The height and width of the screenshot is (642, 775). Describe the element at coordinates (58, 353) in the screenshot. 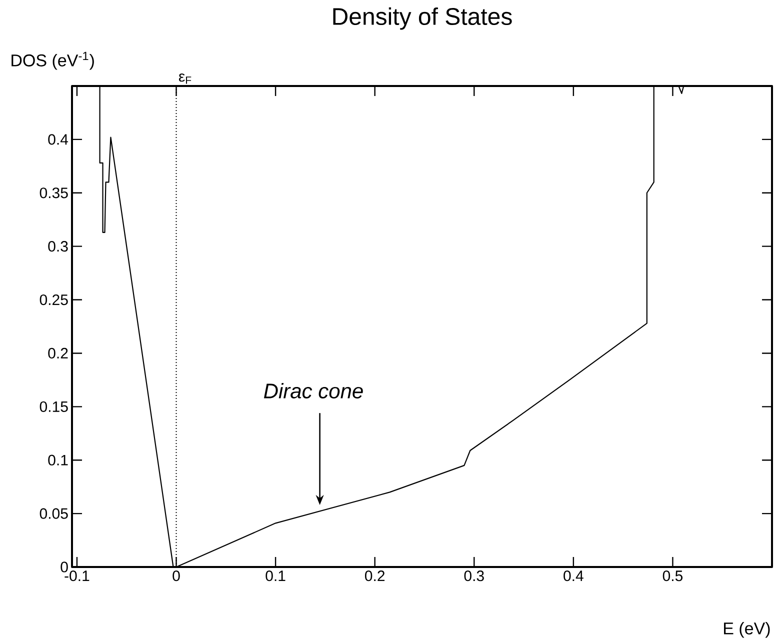

I see `y-tick-label: 0.2` at that location.